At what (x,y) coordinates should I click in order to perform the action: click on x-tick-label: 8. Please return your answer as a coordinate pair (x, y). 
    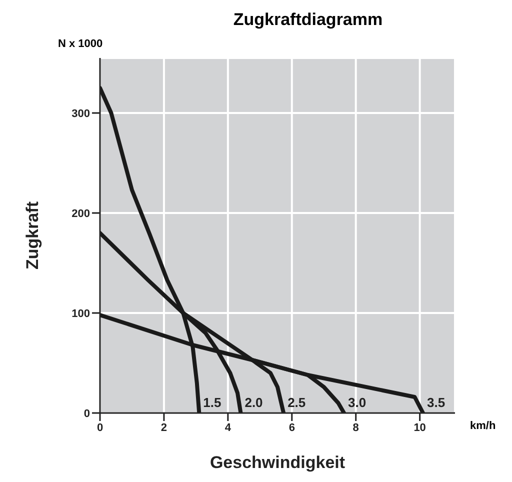
    Looking at the image, I should click on (355, 428).